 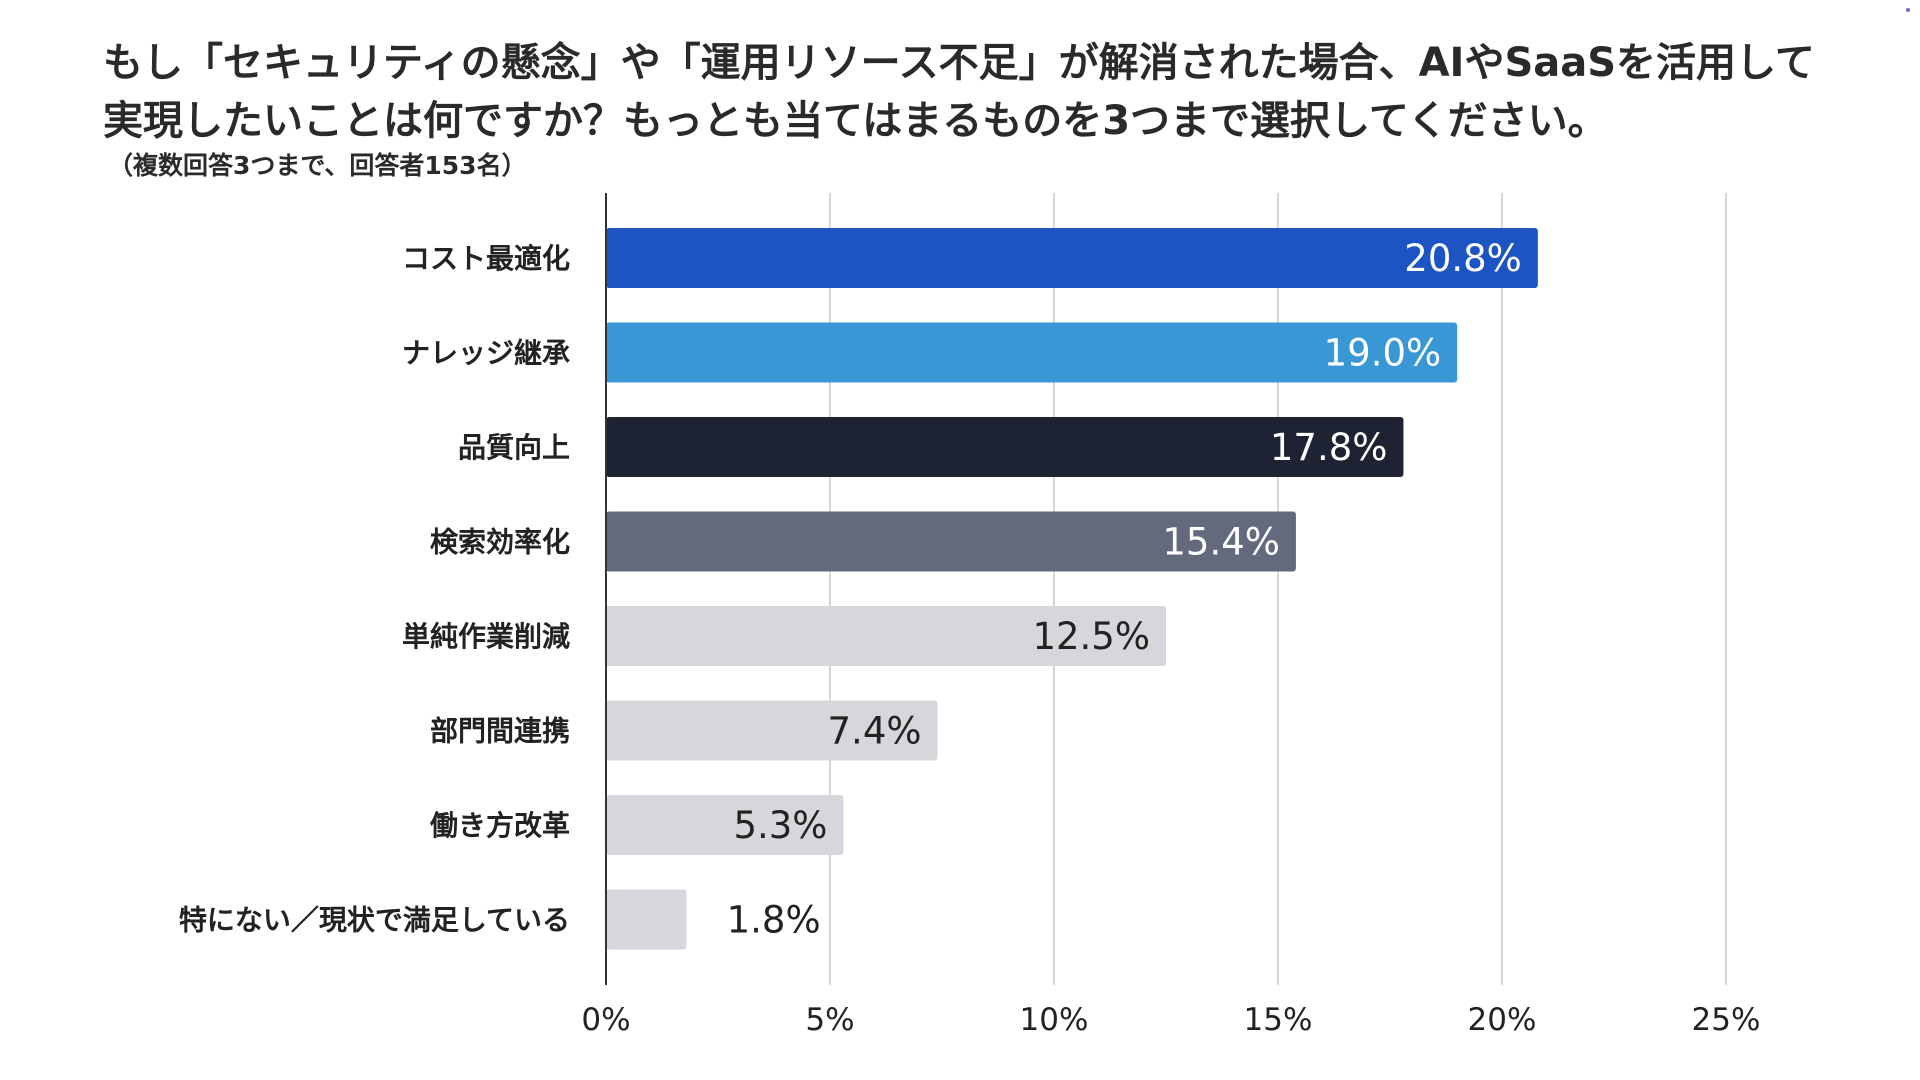 I want to click on corner-dot, so click(x=1908, y=10).